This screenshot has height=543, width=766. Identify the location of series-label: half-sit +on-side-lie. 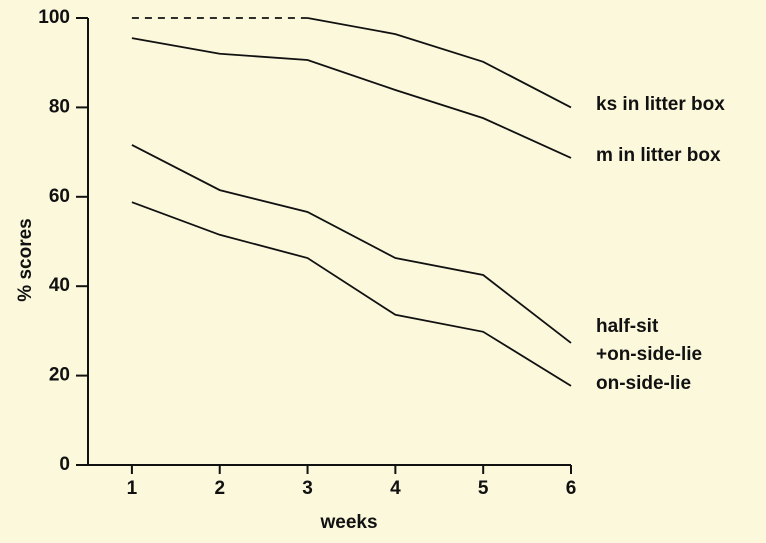
(649, 340).